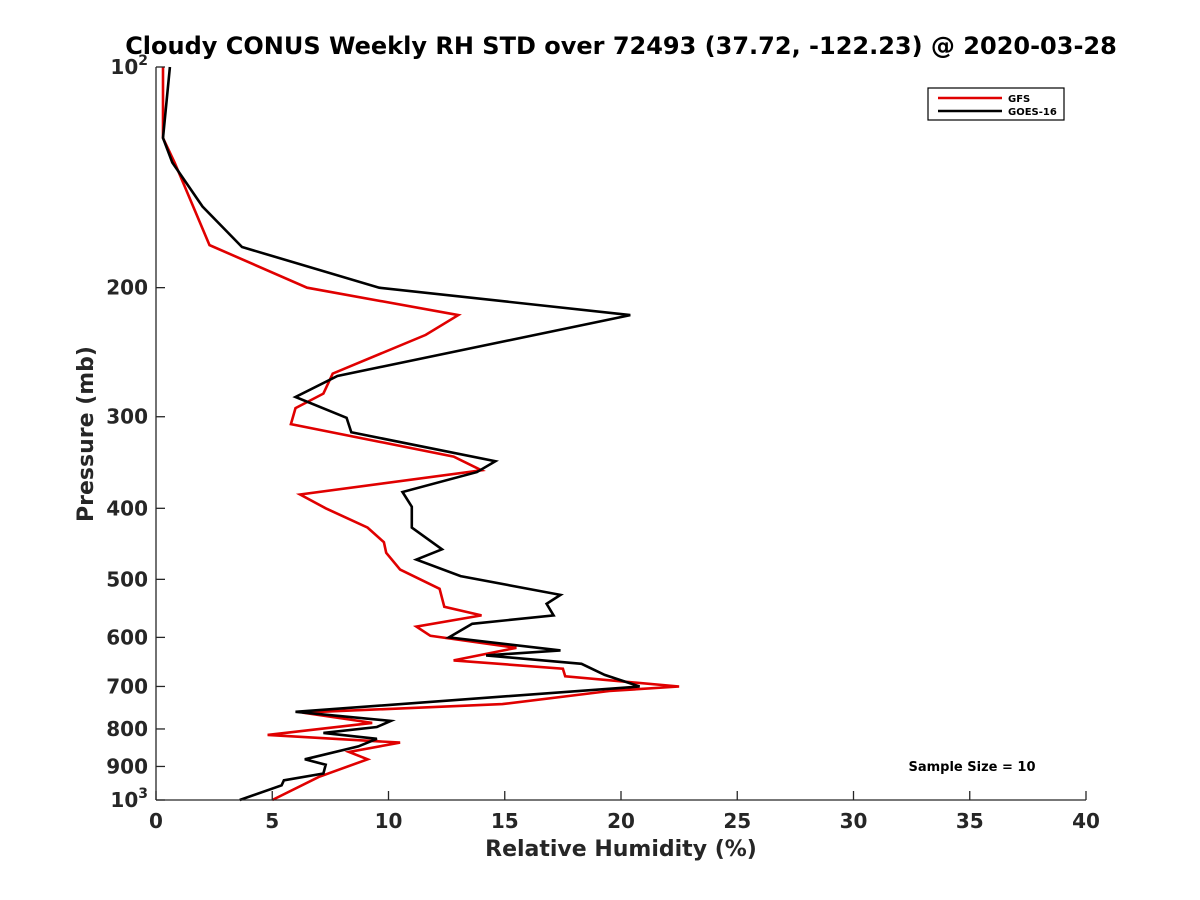 The height and width of the screenshot is (900, 1200). What do you see at coordinates (127, 288) in the screenshot?
I see `y-tick-label: 200` at bounding box center [127, 288].